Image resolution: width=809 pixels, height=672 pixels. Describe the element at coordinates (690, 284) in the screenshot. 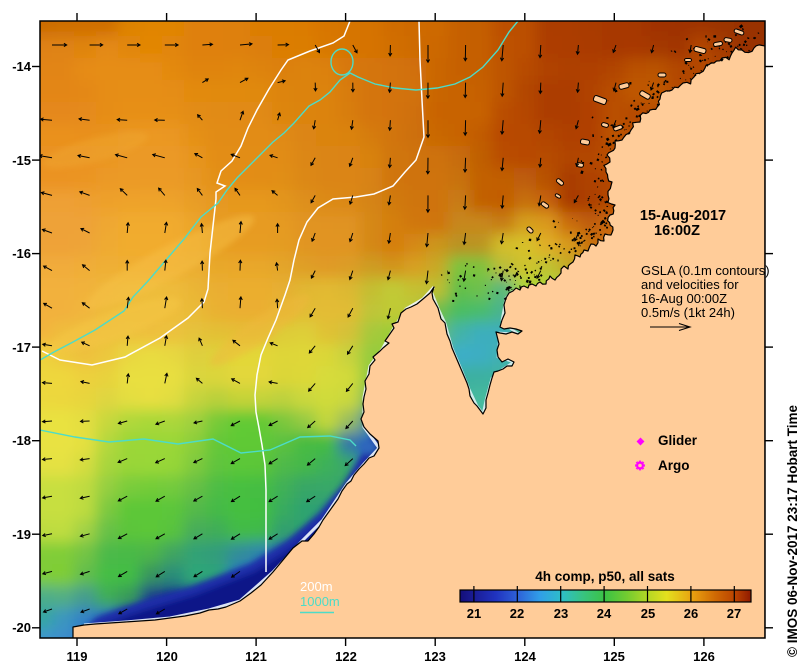

I see `svg-text: and velocities for` at that location.